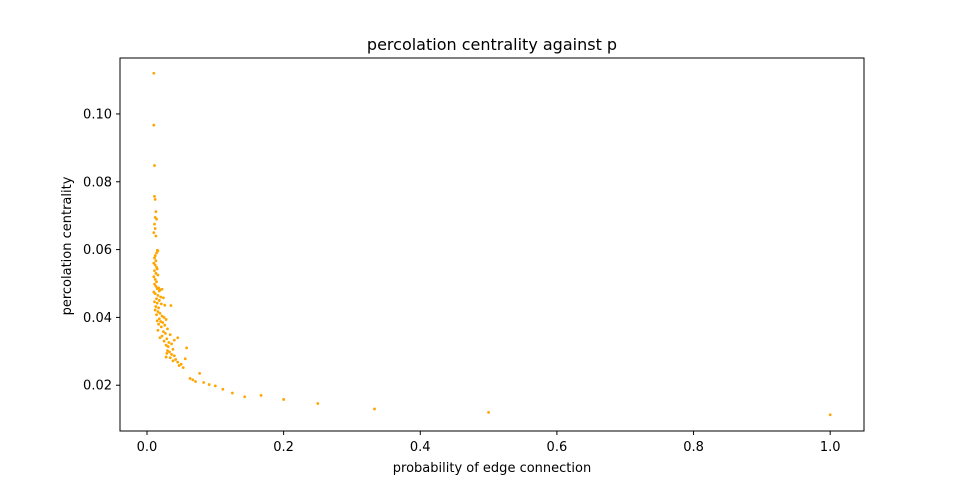  Describe the element at coordinates (492, 468) in the screenshot. I see `x-axis-label: probability of edge connection` at that location.